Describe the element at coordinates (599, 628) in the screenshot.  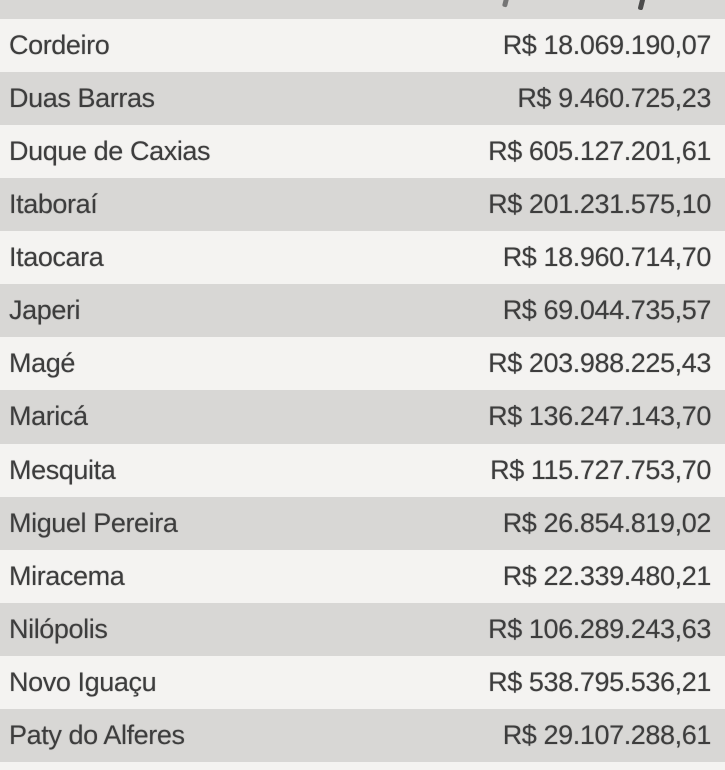
I see `value-cell: R$ 106.289.243,63` at that location.